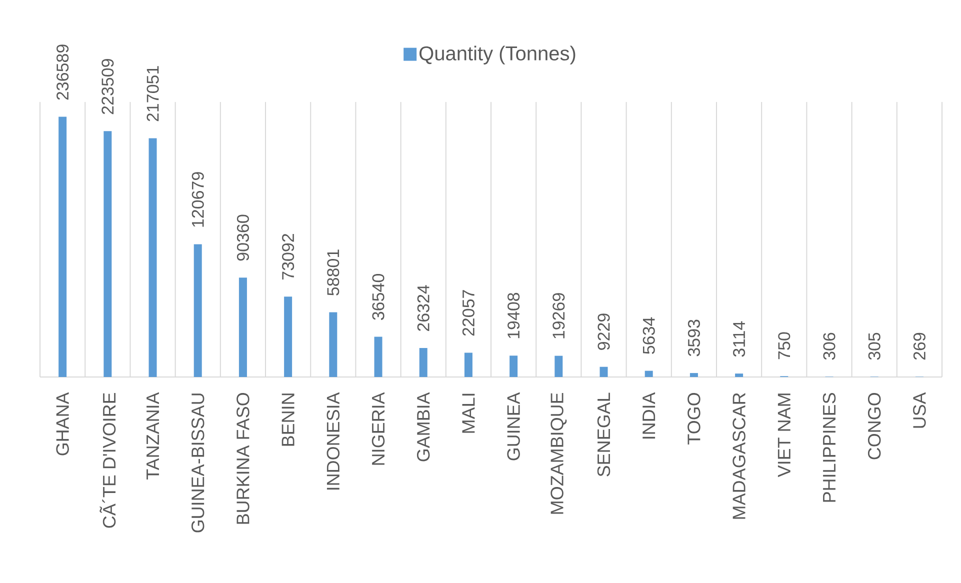 The height and width of the screenshot is (583, 961). I want to click on x-tick-label: NIGERIA, so click(378, 428).